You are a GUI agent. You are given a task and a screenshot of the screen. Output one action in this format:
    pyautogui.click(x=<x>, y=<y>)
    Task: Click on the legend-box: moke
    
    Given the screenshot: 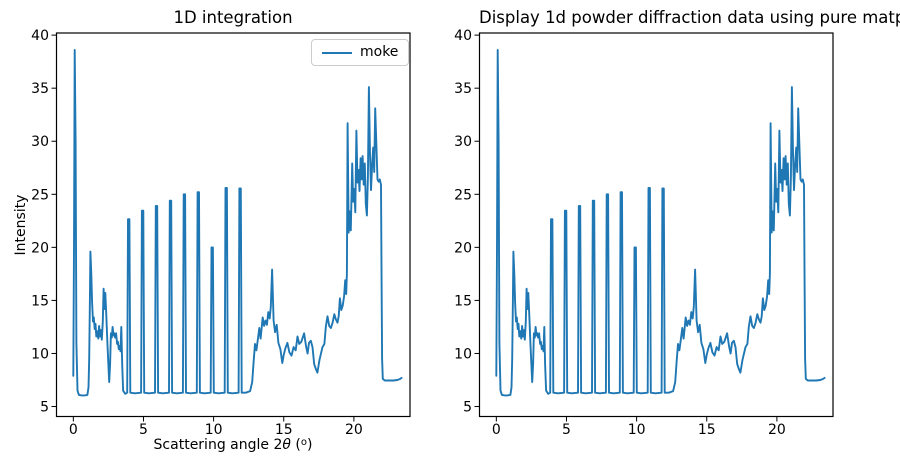 What is the action you would take?
    pyautogui.click(x=360, y=52)
    